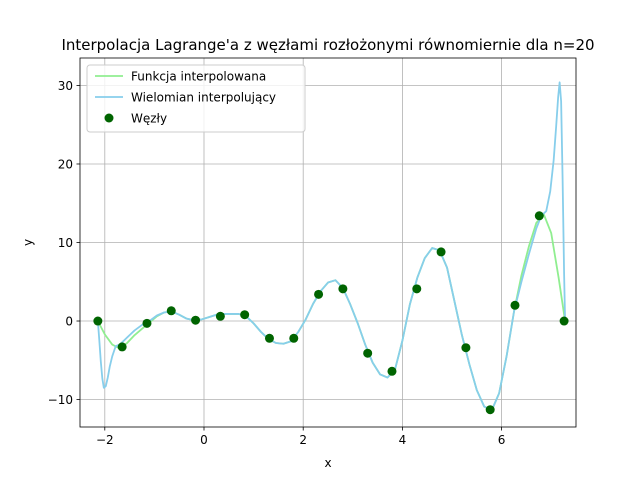 The width and height of the screenshot is (640, 480). Describe the element at coordinates (149, 119) in the screenshot. I see `legend-label-nodes: Węzły` at that location.